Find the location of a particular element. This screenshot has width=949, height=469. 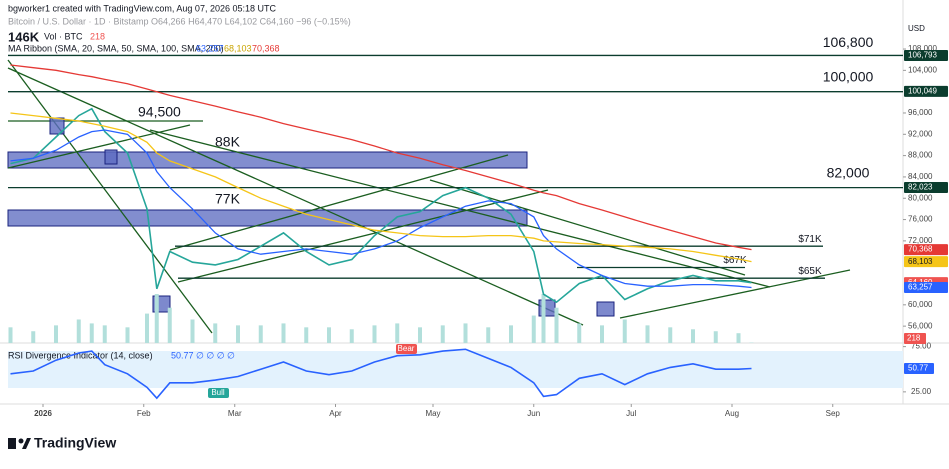

y-tick-label: 104,000 is located at coordinates (922, 69).